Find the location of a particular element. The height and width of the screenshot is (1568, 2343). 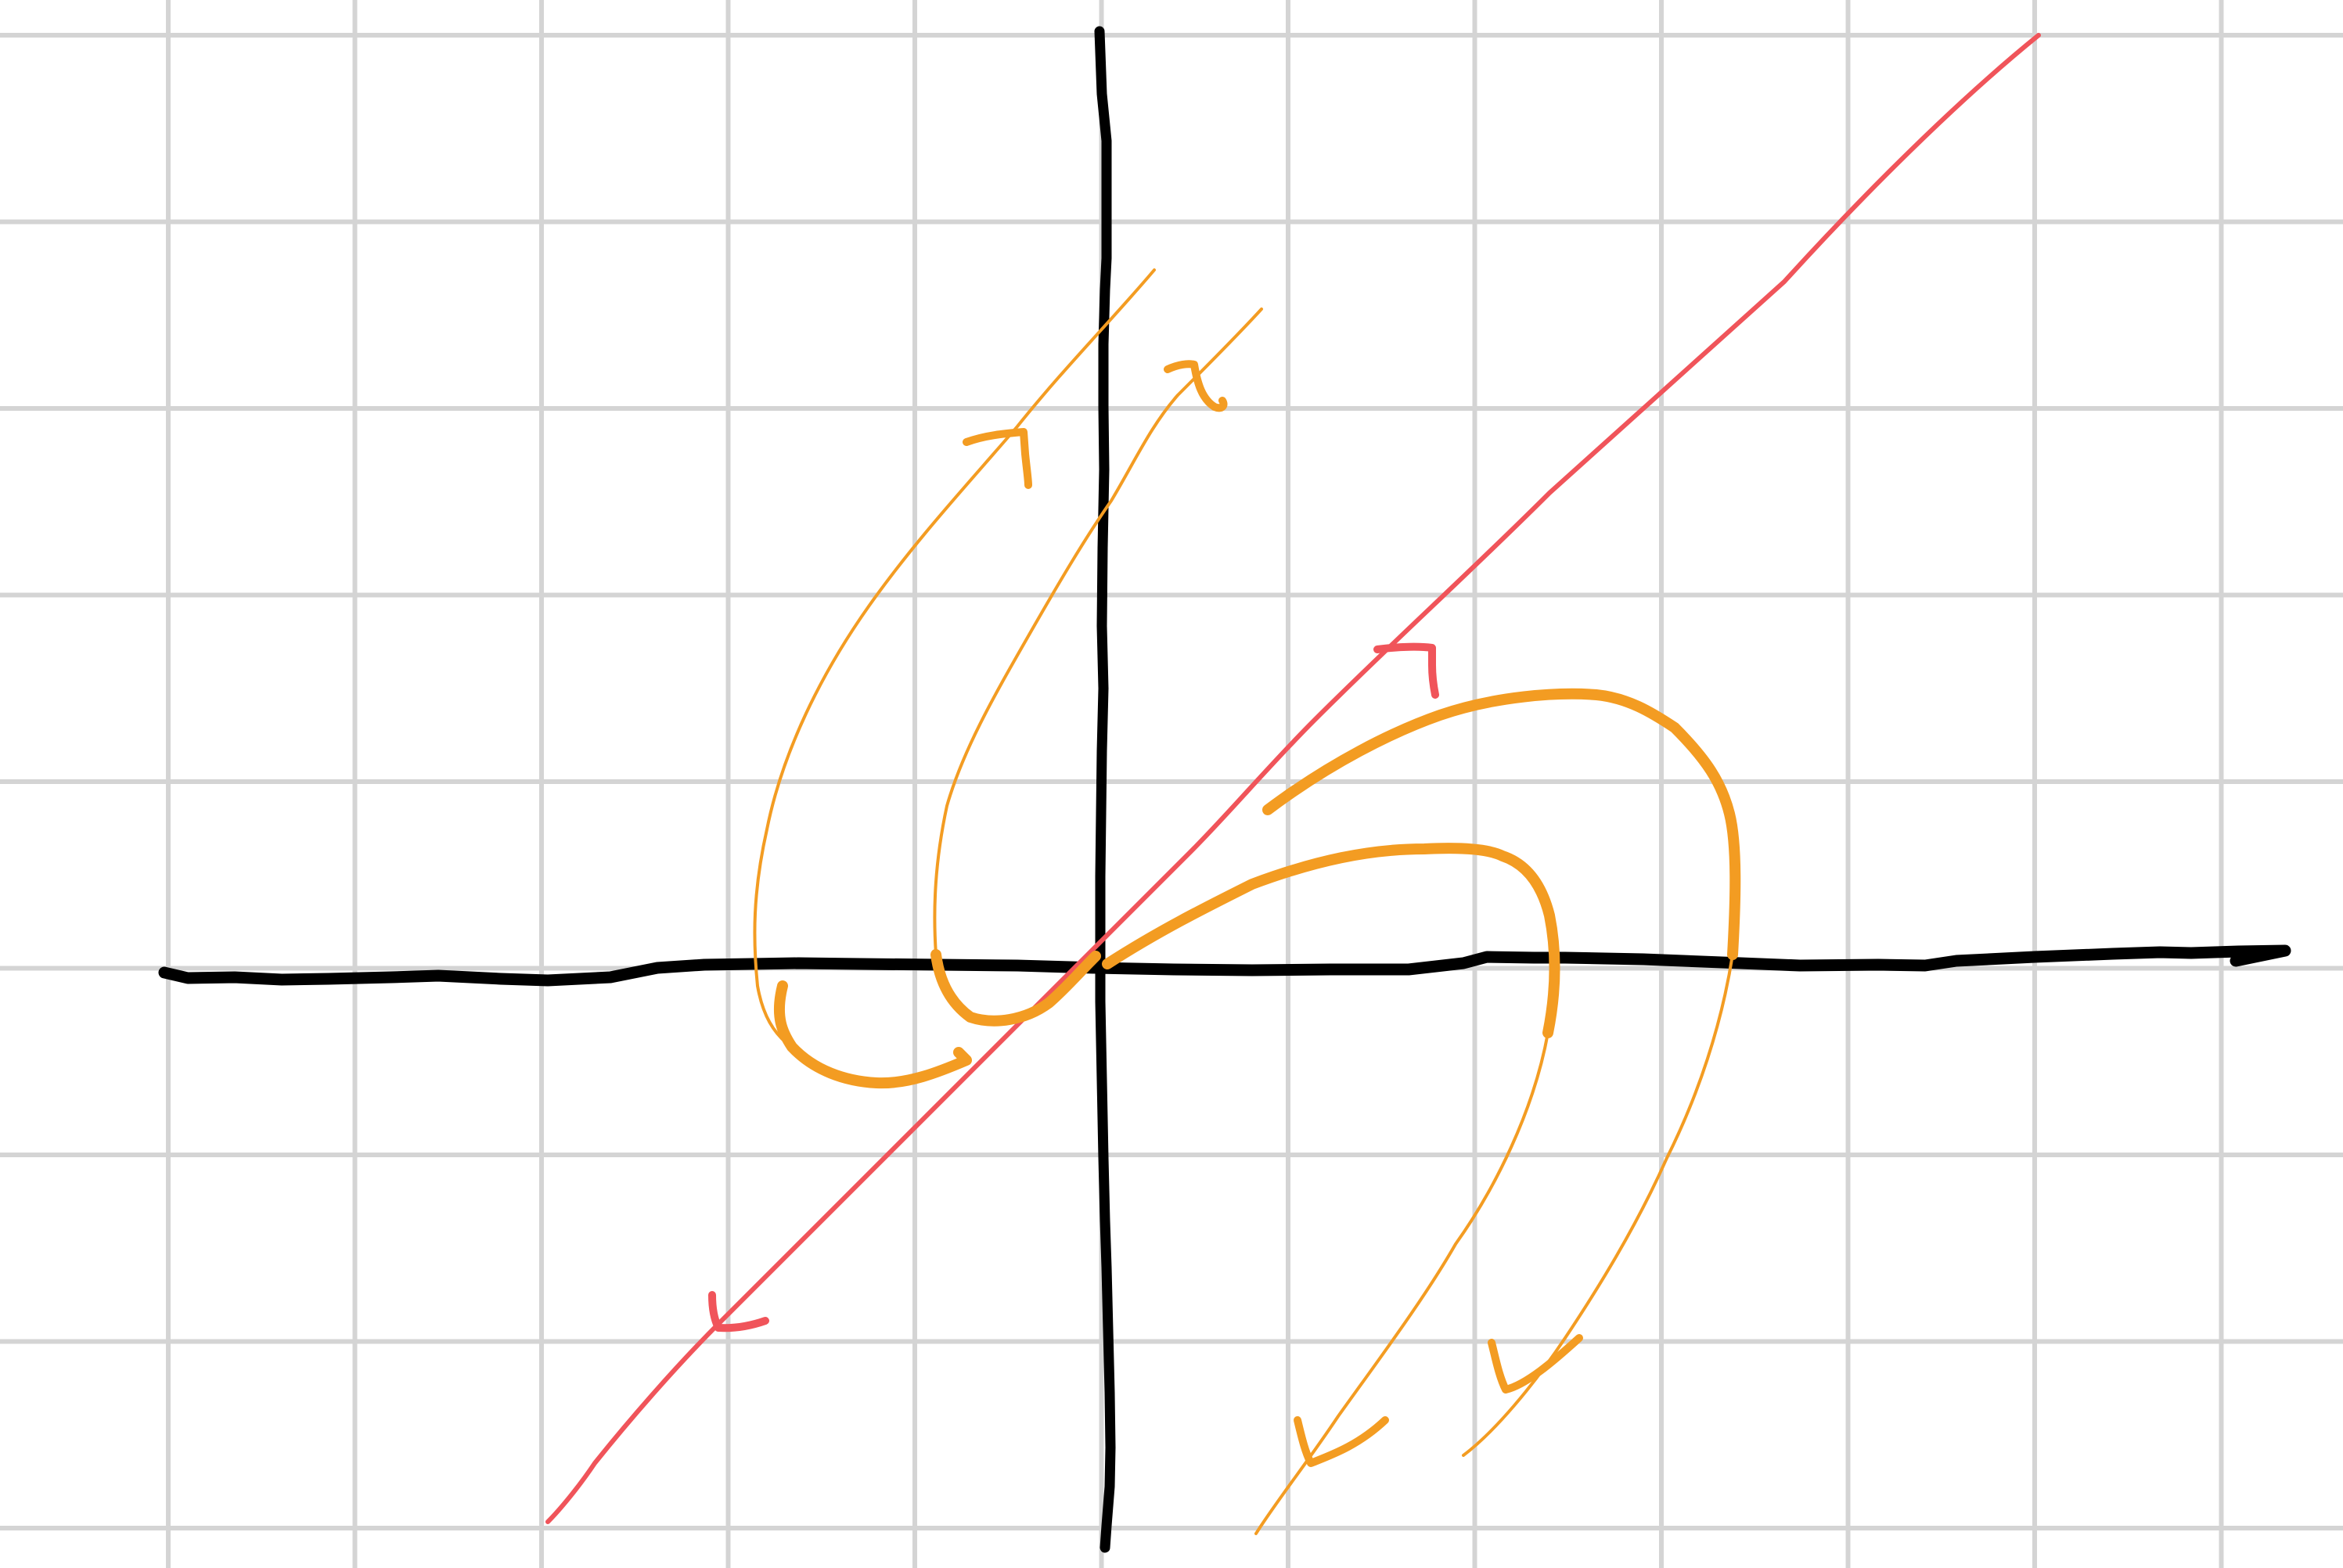

horizontal-axis is located at coordinates (1224, 966).